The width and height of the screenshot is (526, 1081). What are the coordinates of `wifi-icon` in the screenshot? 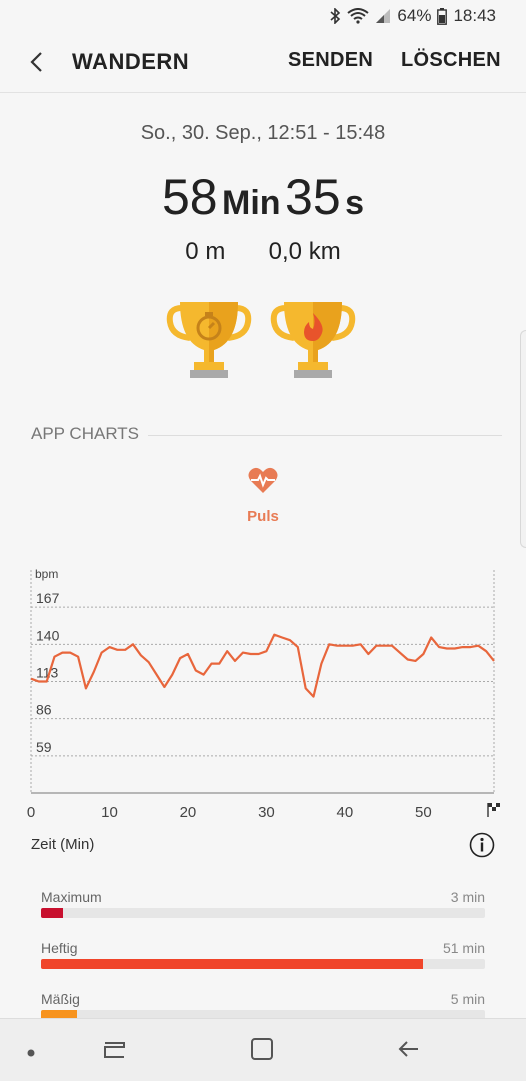 It's located at (358, 16).